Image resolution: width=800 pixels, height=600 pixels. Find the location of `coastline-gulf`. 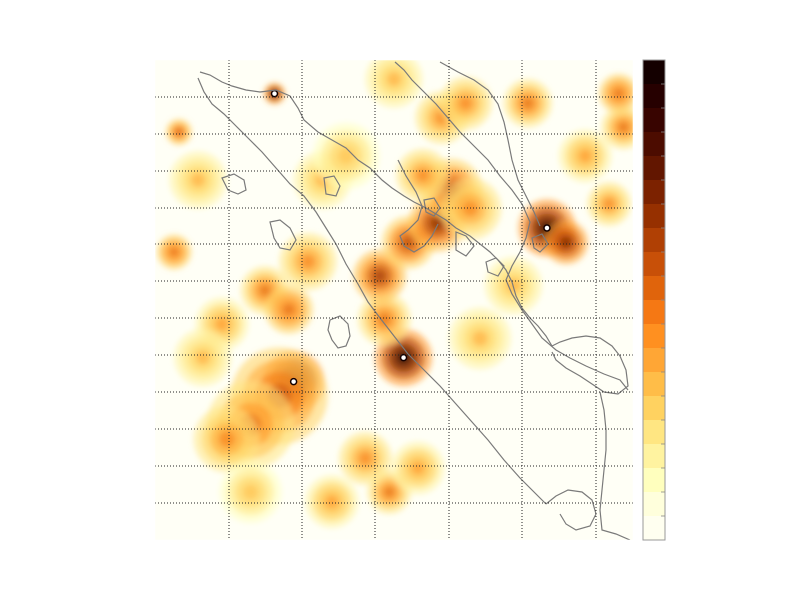

coastline-gulf is located at coordinates (590, 365).